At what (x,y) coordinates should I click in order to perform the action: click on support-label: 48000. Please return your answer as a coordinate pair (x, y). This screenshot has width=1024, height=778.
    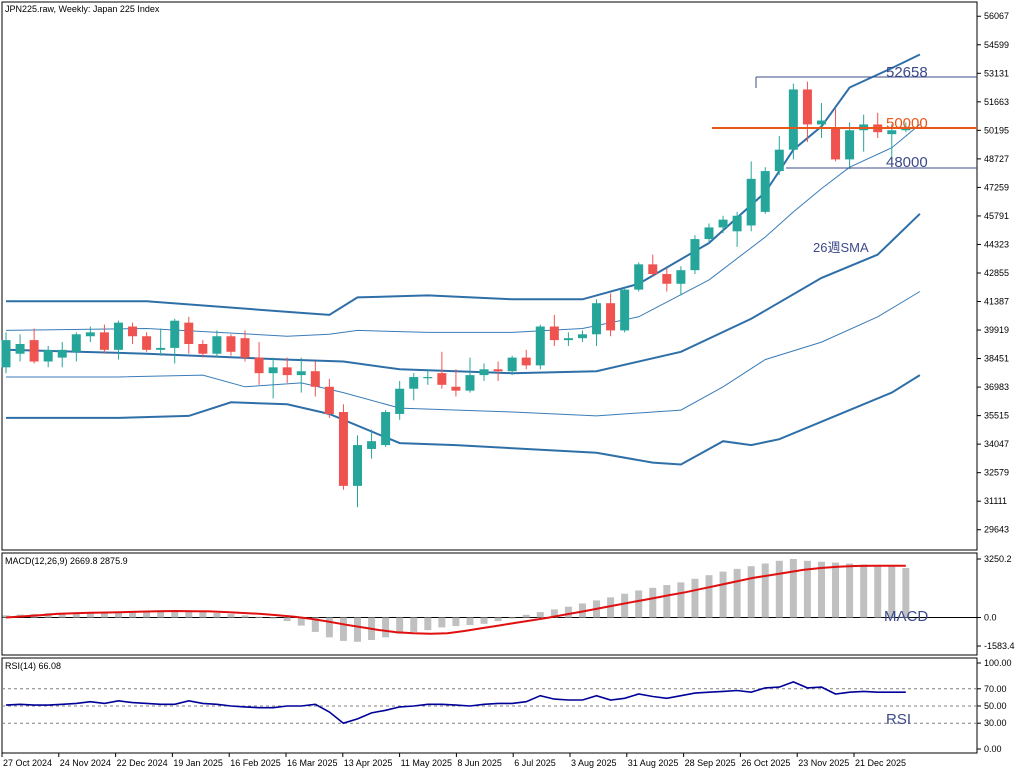
    Looking at the image, I should click on (907, 162).